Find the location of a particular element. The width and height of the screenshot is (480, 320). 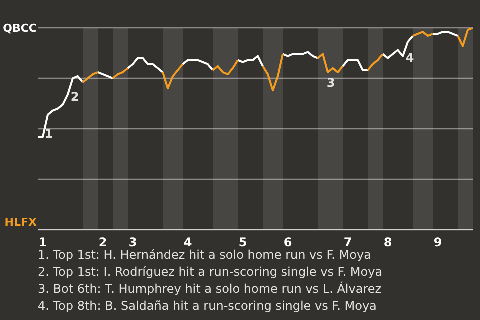

x-tick-label: 6 is located at coordinates (288, 243).